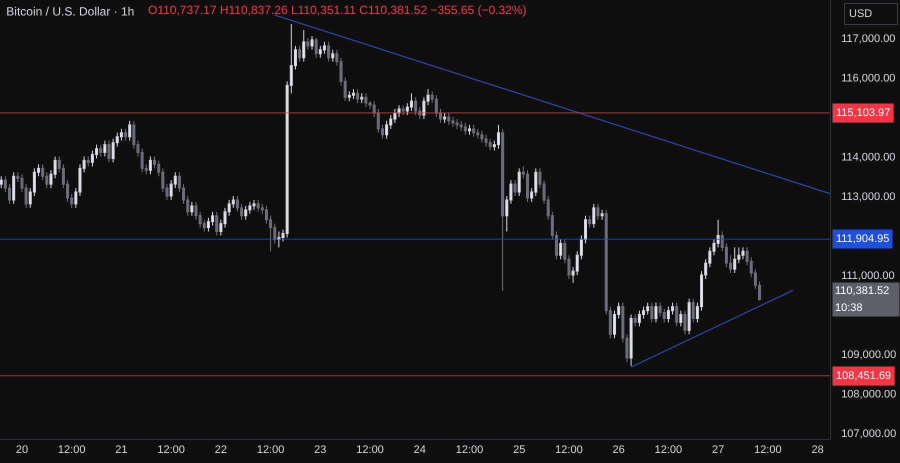  I want to click on ref-line-label: 111,904.95, so click(863, 239).